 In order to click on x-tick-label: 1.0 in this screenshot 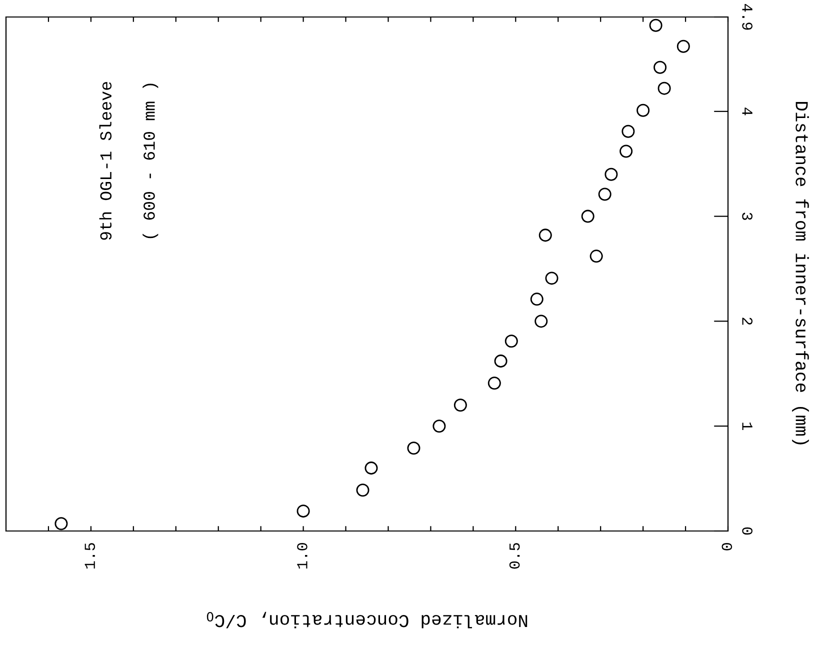, I will do `click(302, 556)`.